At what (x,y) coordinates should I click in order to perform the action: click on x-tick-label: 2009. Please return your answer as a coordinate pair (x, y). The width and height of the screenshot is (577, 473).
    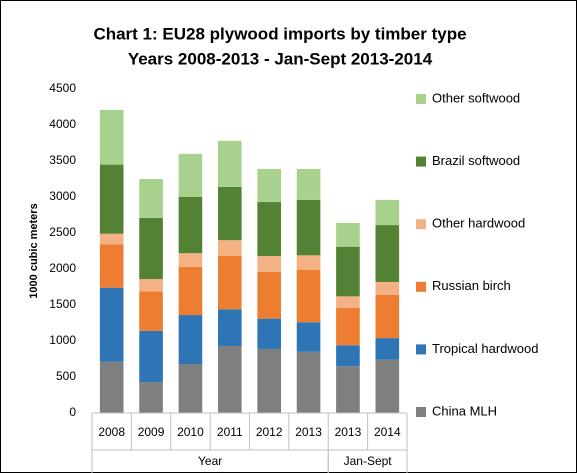
    Looking at the image, I should click on (151, 432).